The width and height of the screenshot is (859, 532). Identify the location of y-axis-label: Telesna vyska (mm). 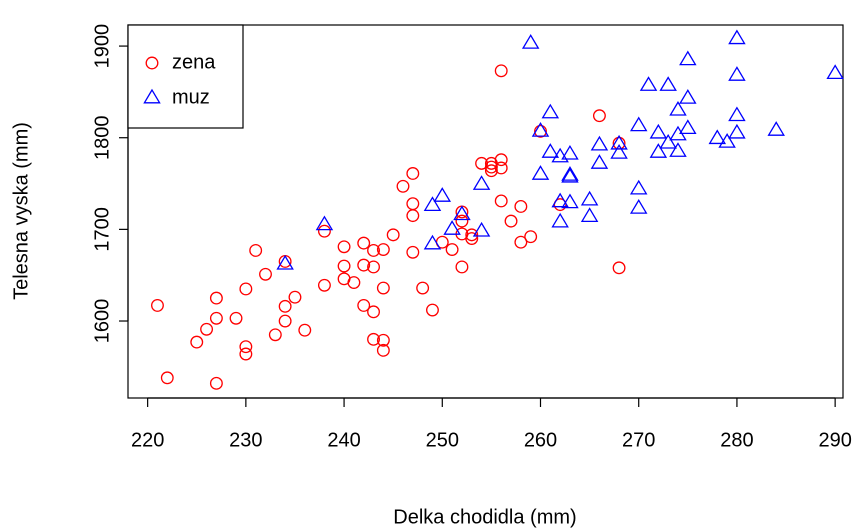
(21, 211).